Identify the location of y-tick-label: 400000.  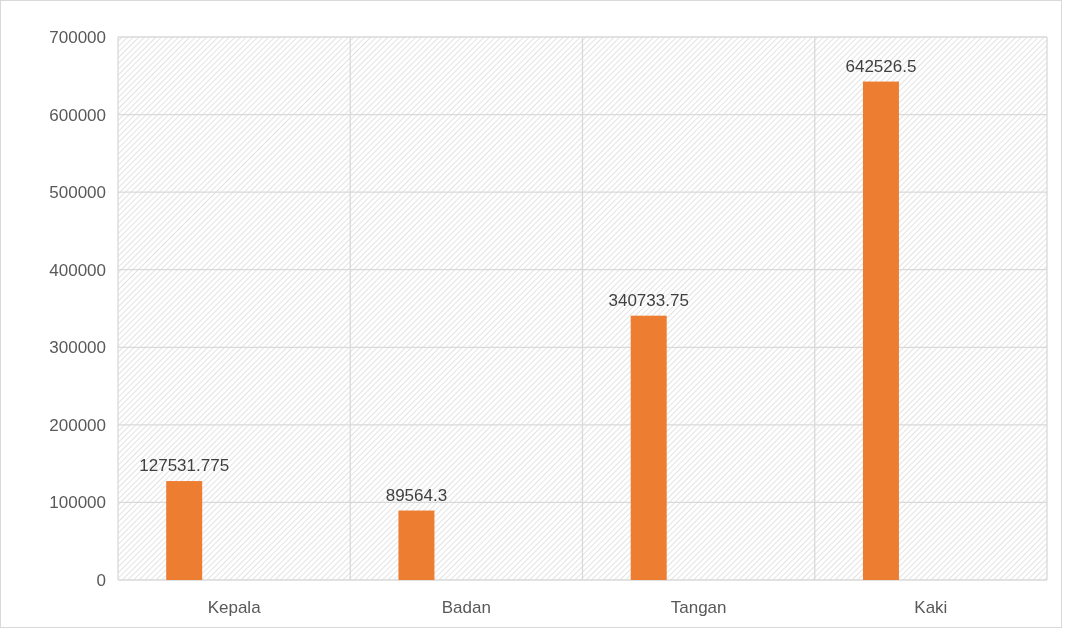
(77, 270).